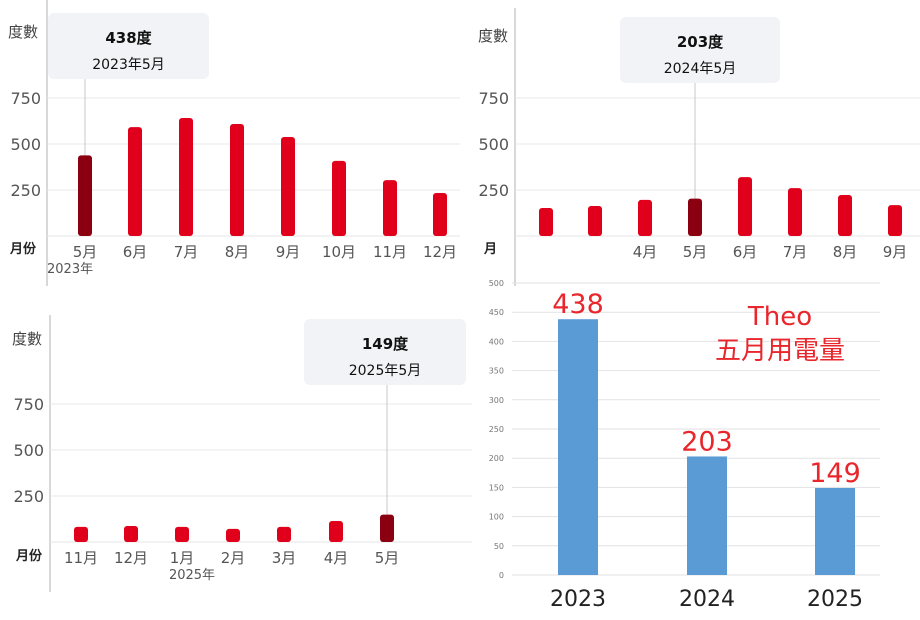 This screenshot has width=920, height=620. What do you see at coordinates (128, 38) in the screenshot?
I see `tooltip-value: 438度` at bounding box center [128, 38].